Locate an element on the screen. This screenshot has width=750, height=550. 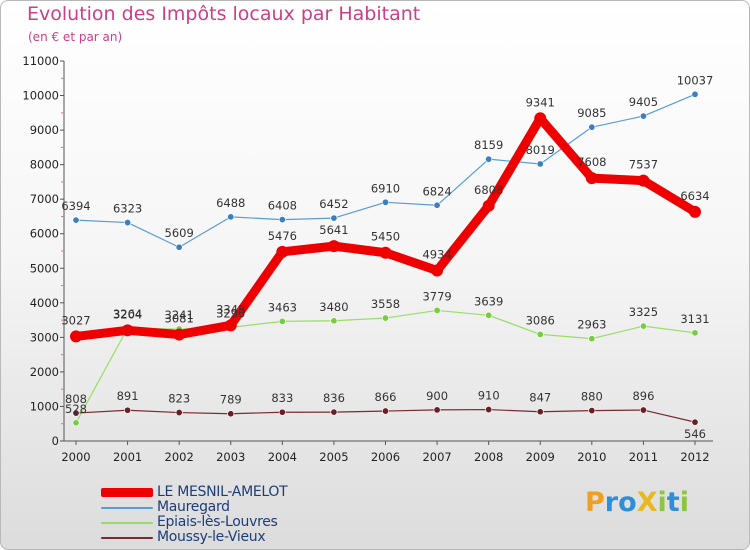
y-tick-label: 7000 is located at coordinates (44, 199).